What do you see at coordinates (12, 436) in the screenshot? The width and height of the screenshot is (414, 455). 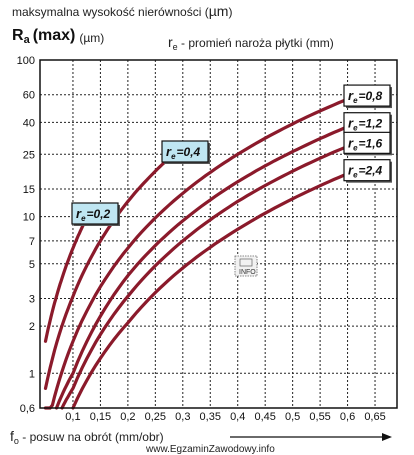 I see `x-label-f: f` at bounding box center [12, 436].